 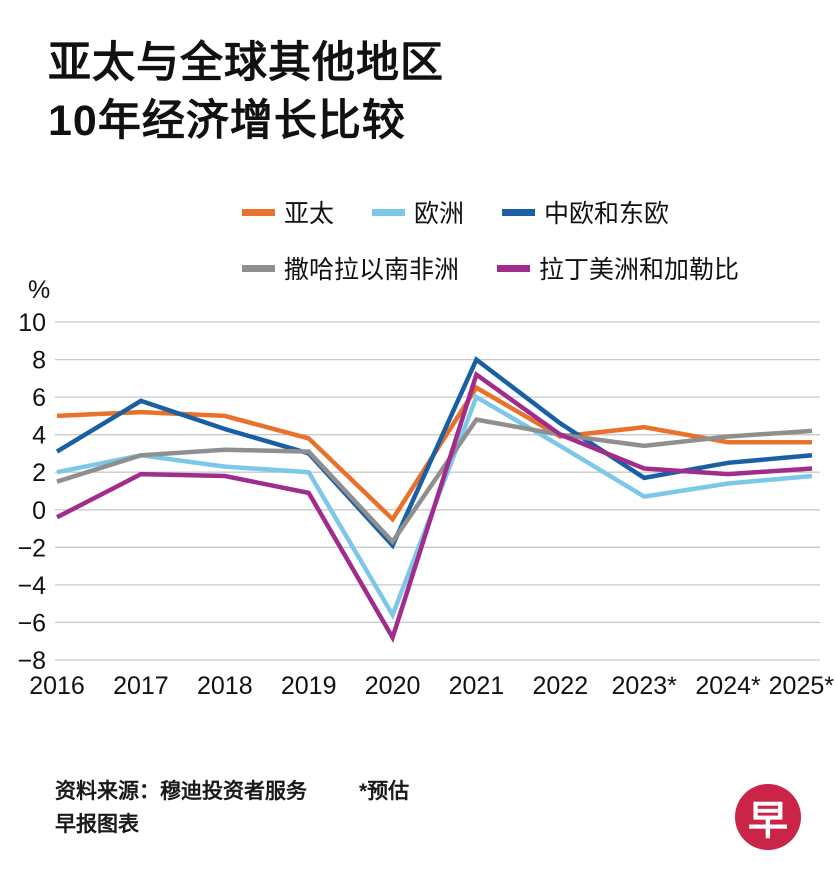 What do you see at coordinates (225, 686) in the screenshot?
I see `x-tick-label: 2018` at bounding box center [225, 686].